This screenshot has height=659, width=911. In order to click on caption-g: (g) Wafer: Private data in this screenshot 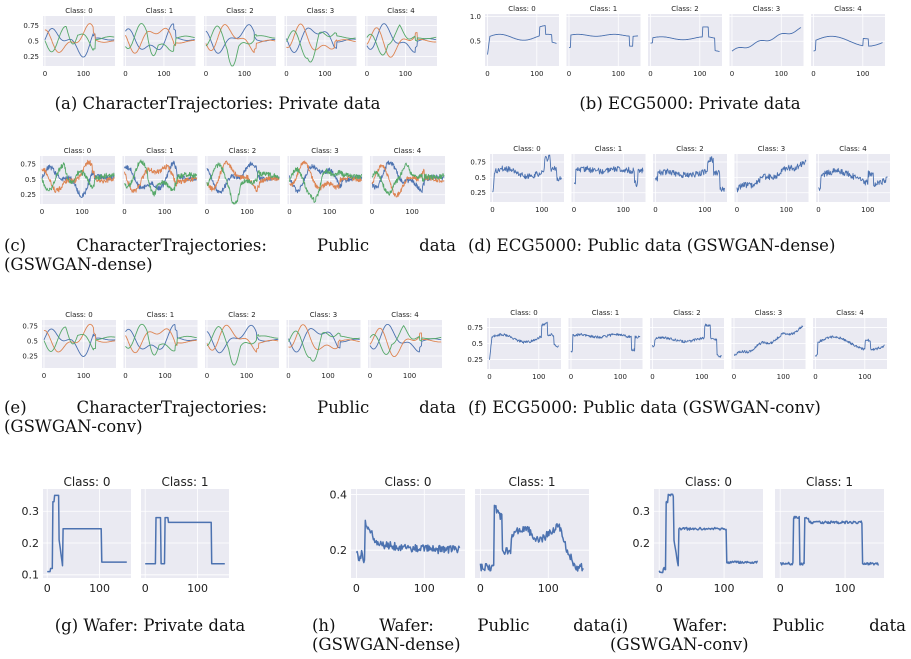, I will do `click(150, 625)`.